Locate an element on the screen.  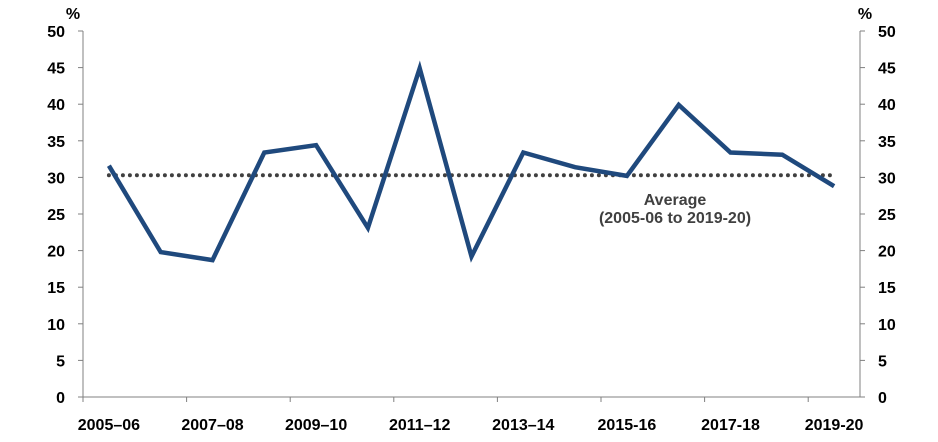
average-label-line2: (2005-06 to 2019-20) is located at coordinates (675, 218).